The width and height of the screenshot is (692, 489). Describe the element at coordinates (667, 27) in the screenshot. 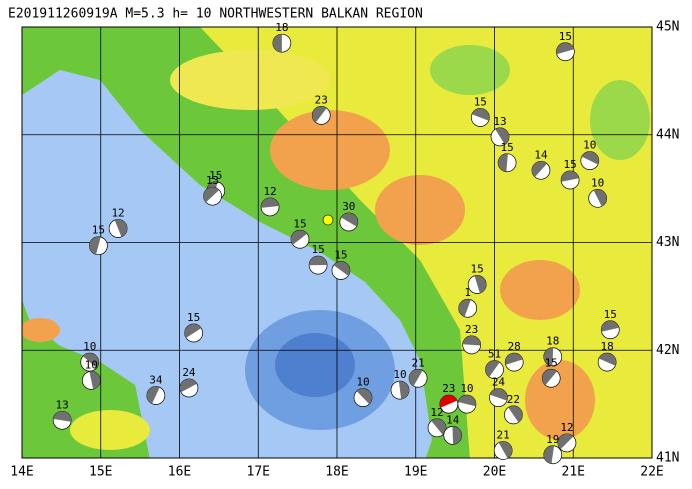

I see `y-tick-label: 45N` at that location.